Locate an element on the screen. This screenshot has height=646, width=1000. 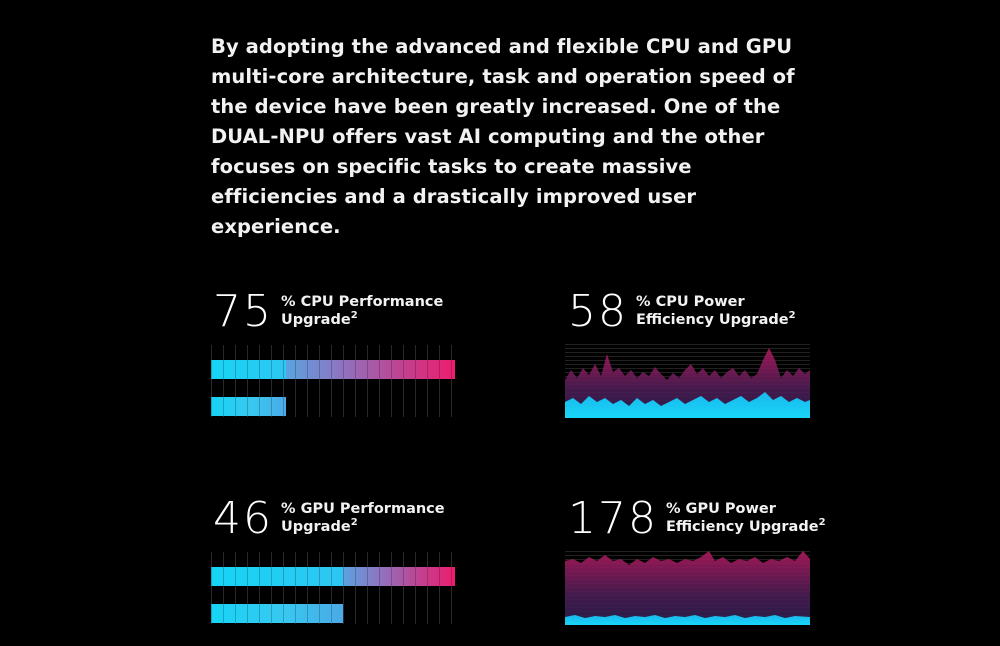
cpu-performance-baseline-bar is located at coordinates (248, 406).